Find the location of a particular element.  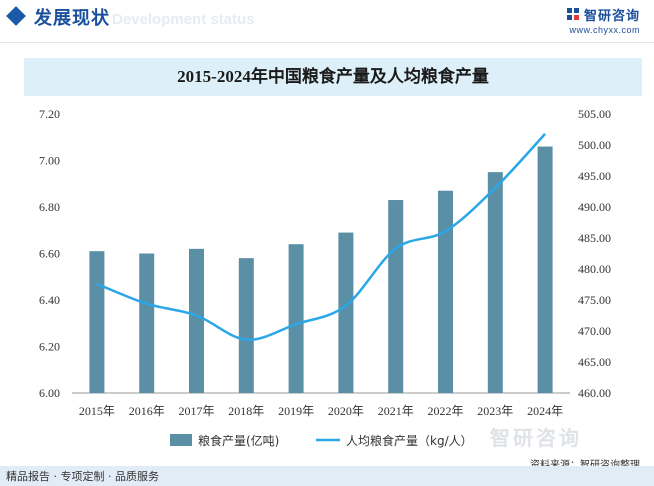

y-right-tick-label: 475.00 is located at coordinates (594, 300).